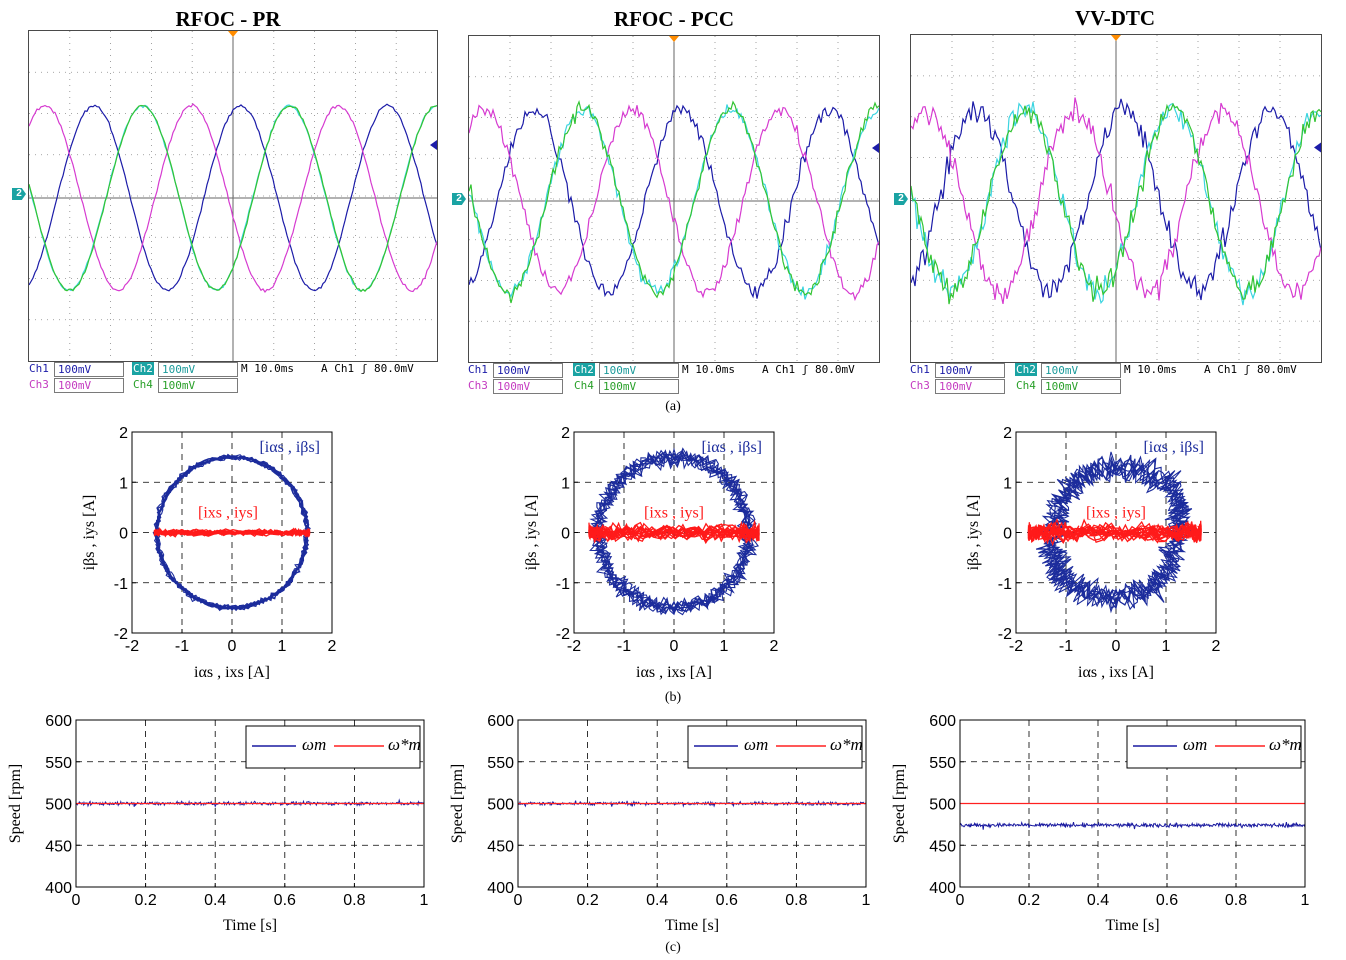 Image resolution: width=1346 pixels, height=960 pixels. Describe the element at coordinates (123, 433) in the screenshot. I see `y-tick-label: 2` at that location.